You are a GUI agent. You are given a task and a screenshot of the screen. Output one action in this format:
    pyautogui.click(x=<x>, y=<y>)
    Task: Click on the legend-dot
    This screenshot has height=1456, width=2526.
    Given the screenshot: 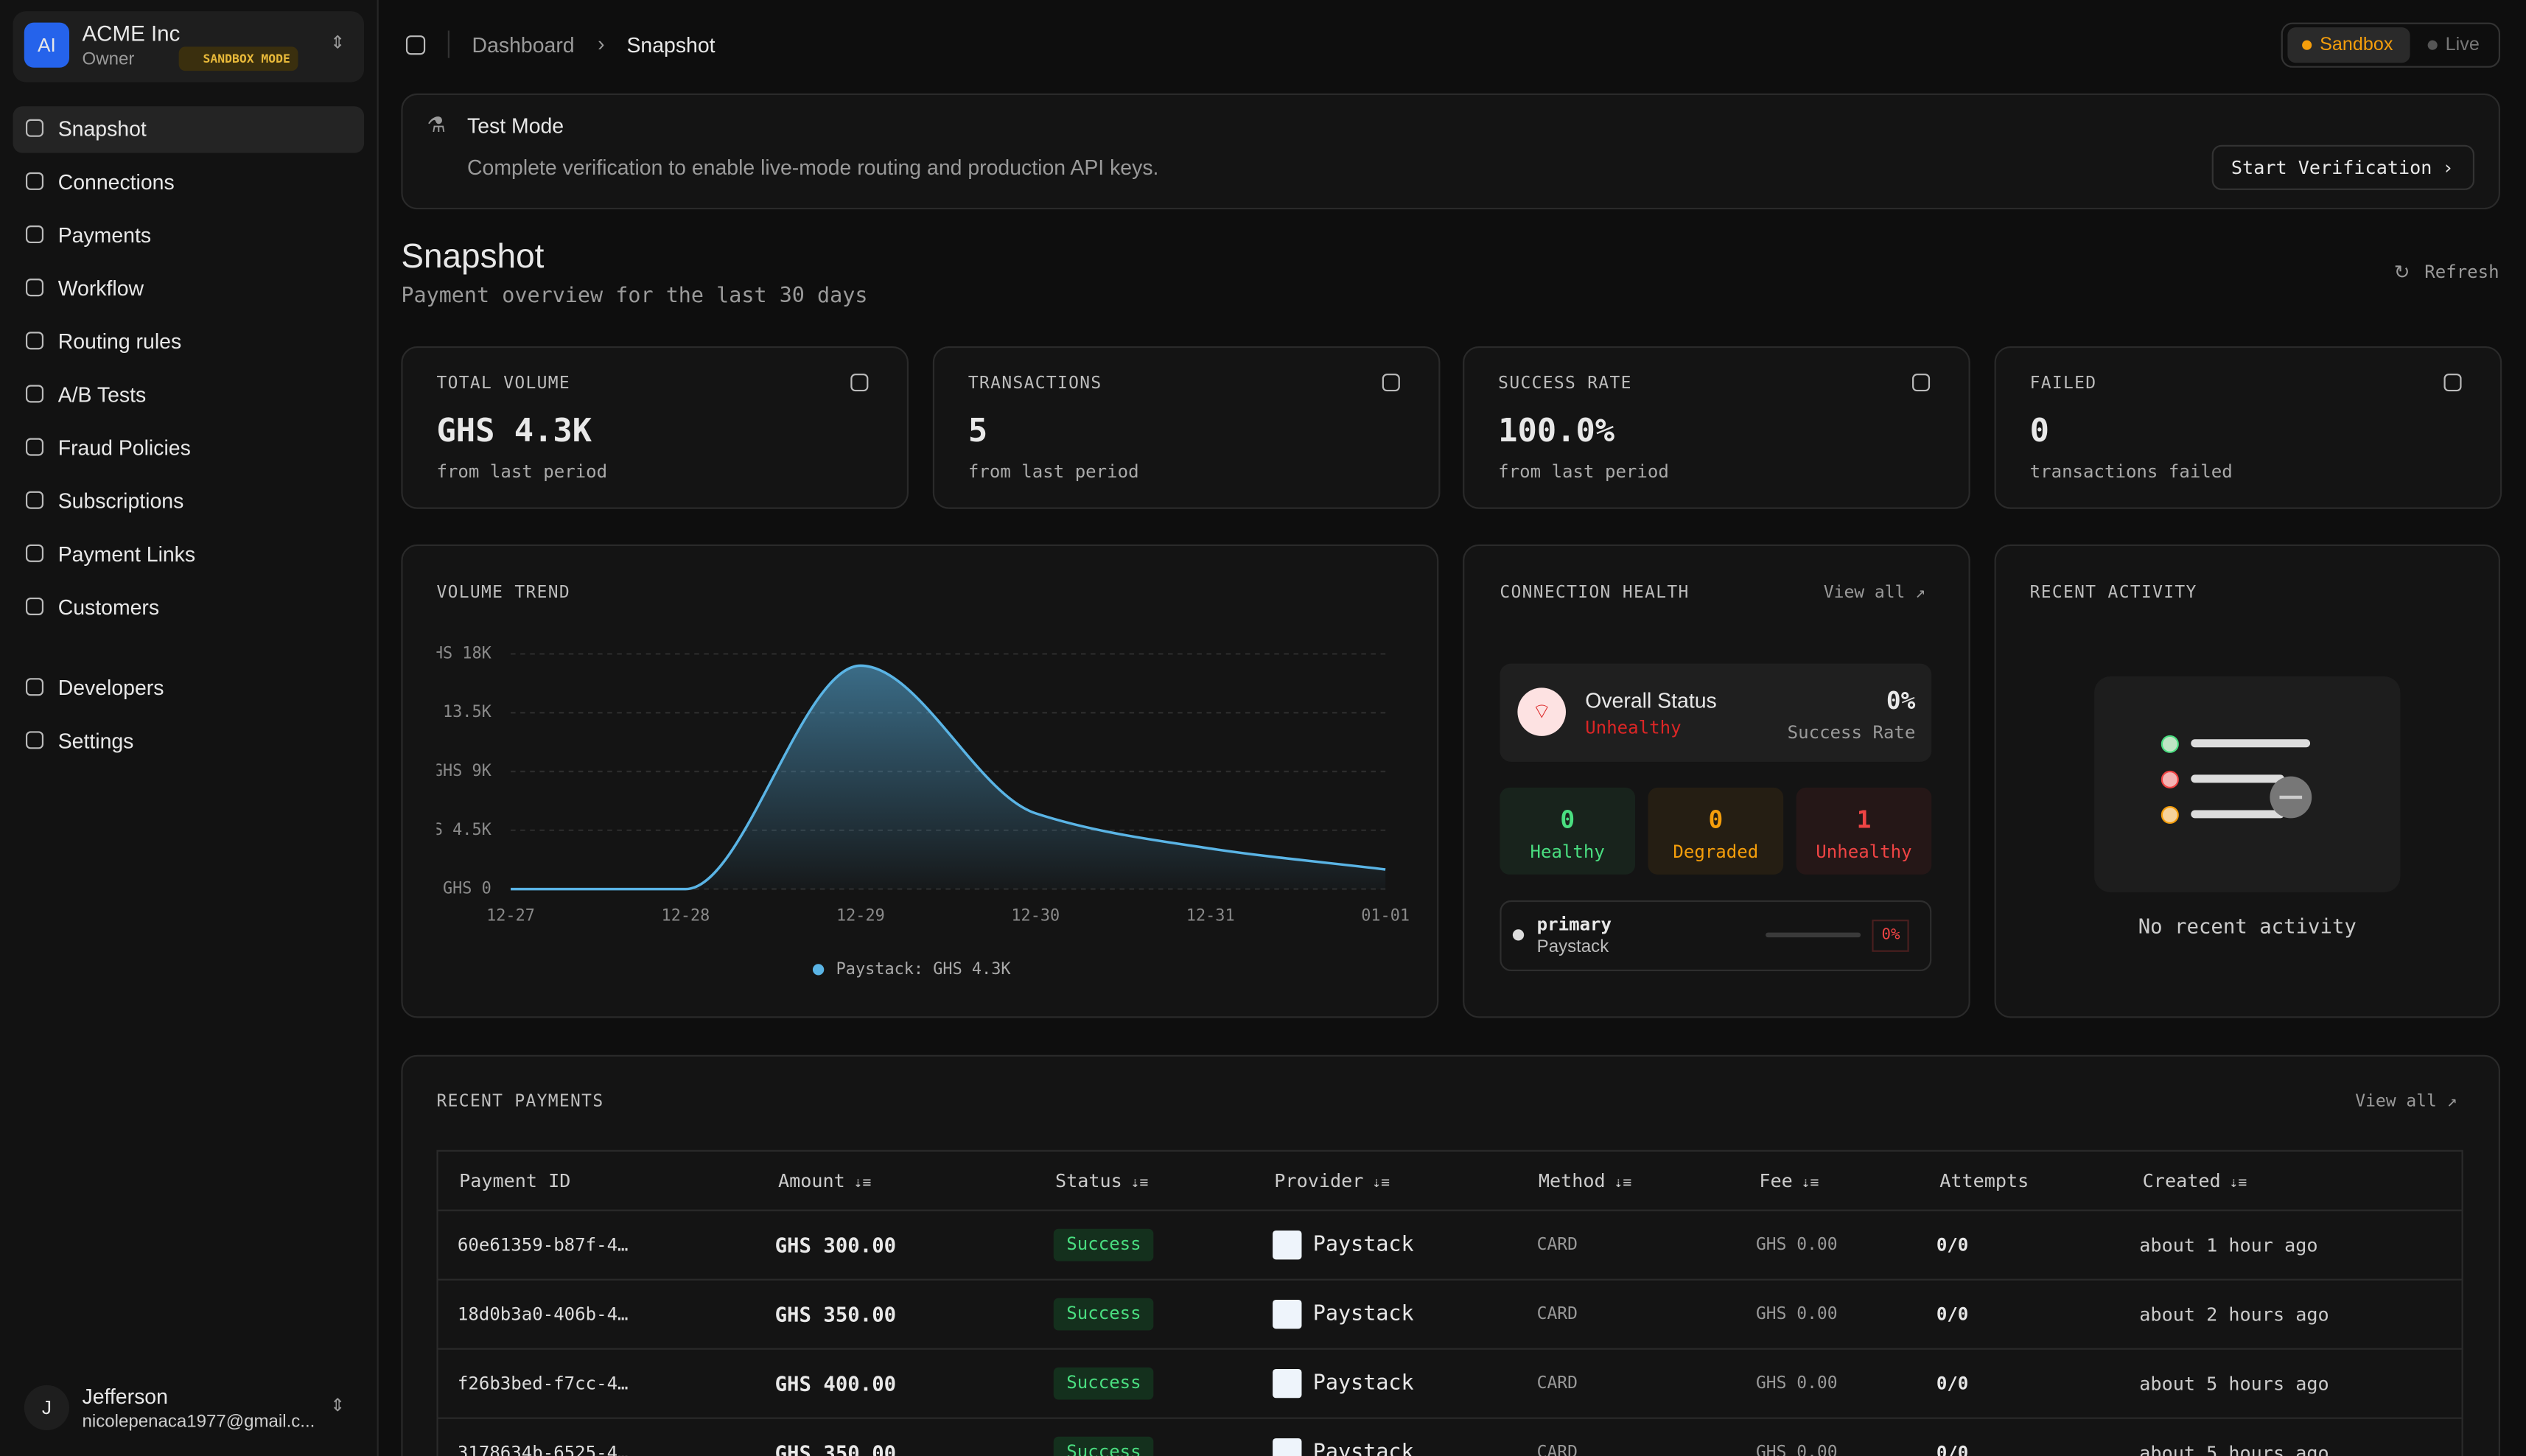 What is the action you would take?
    pyautogui.click(x=819, y=970)
    